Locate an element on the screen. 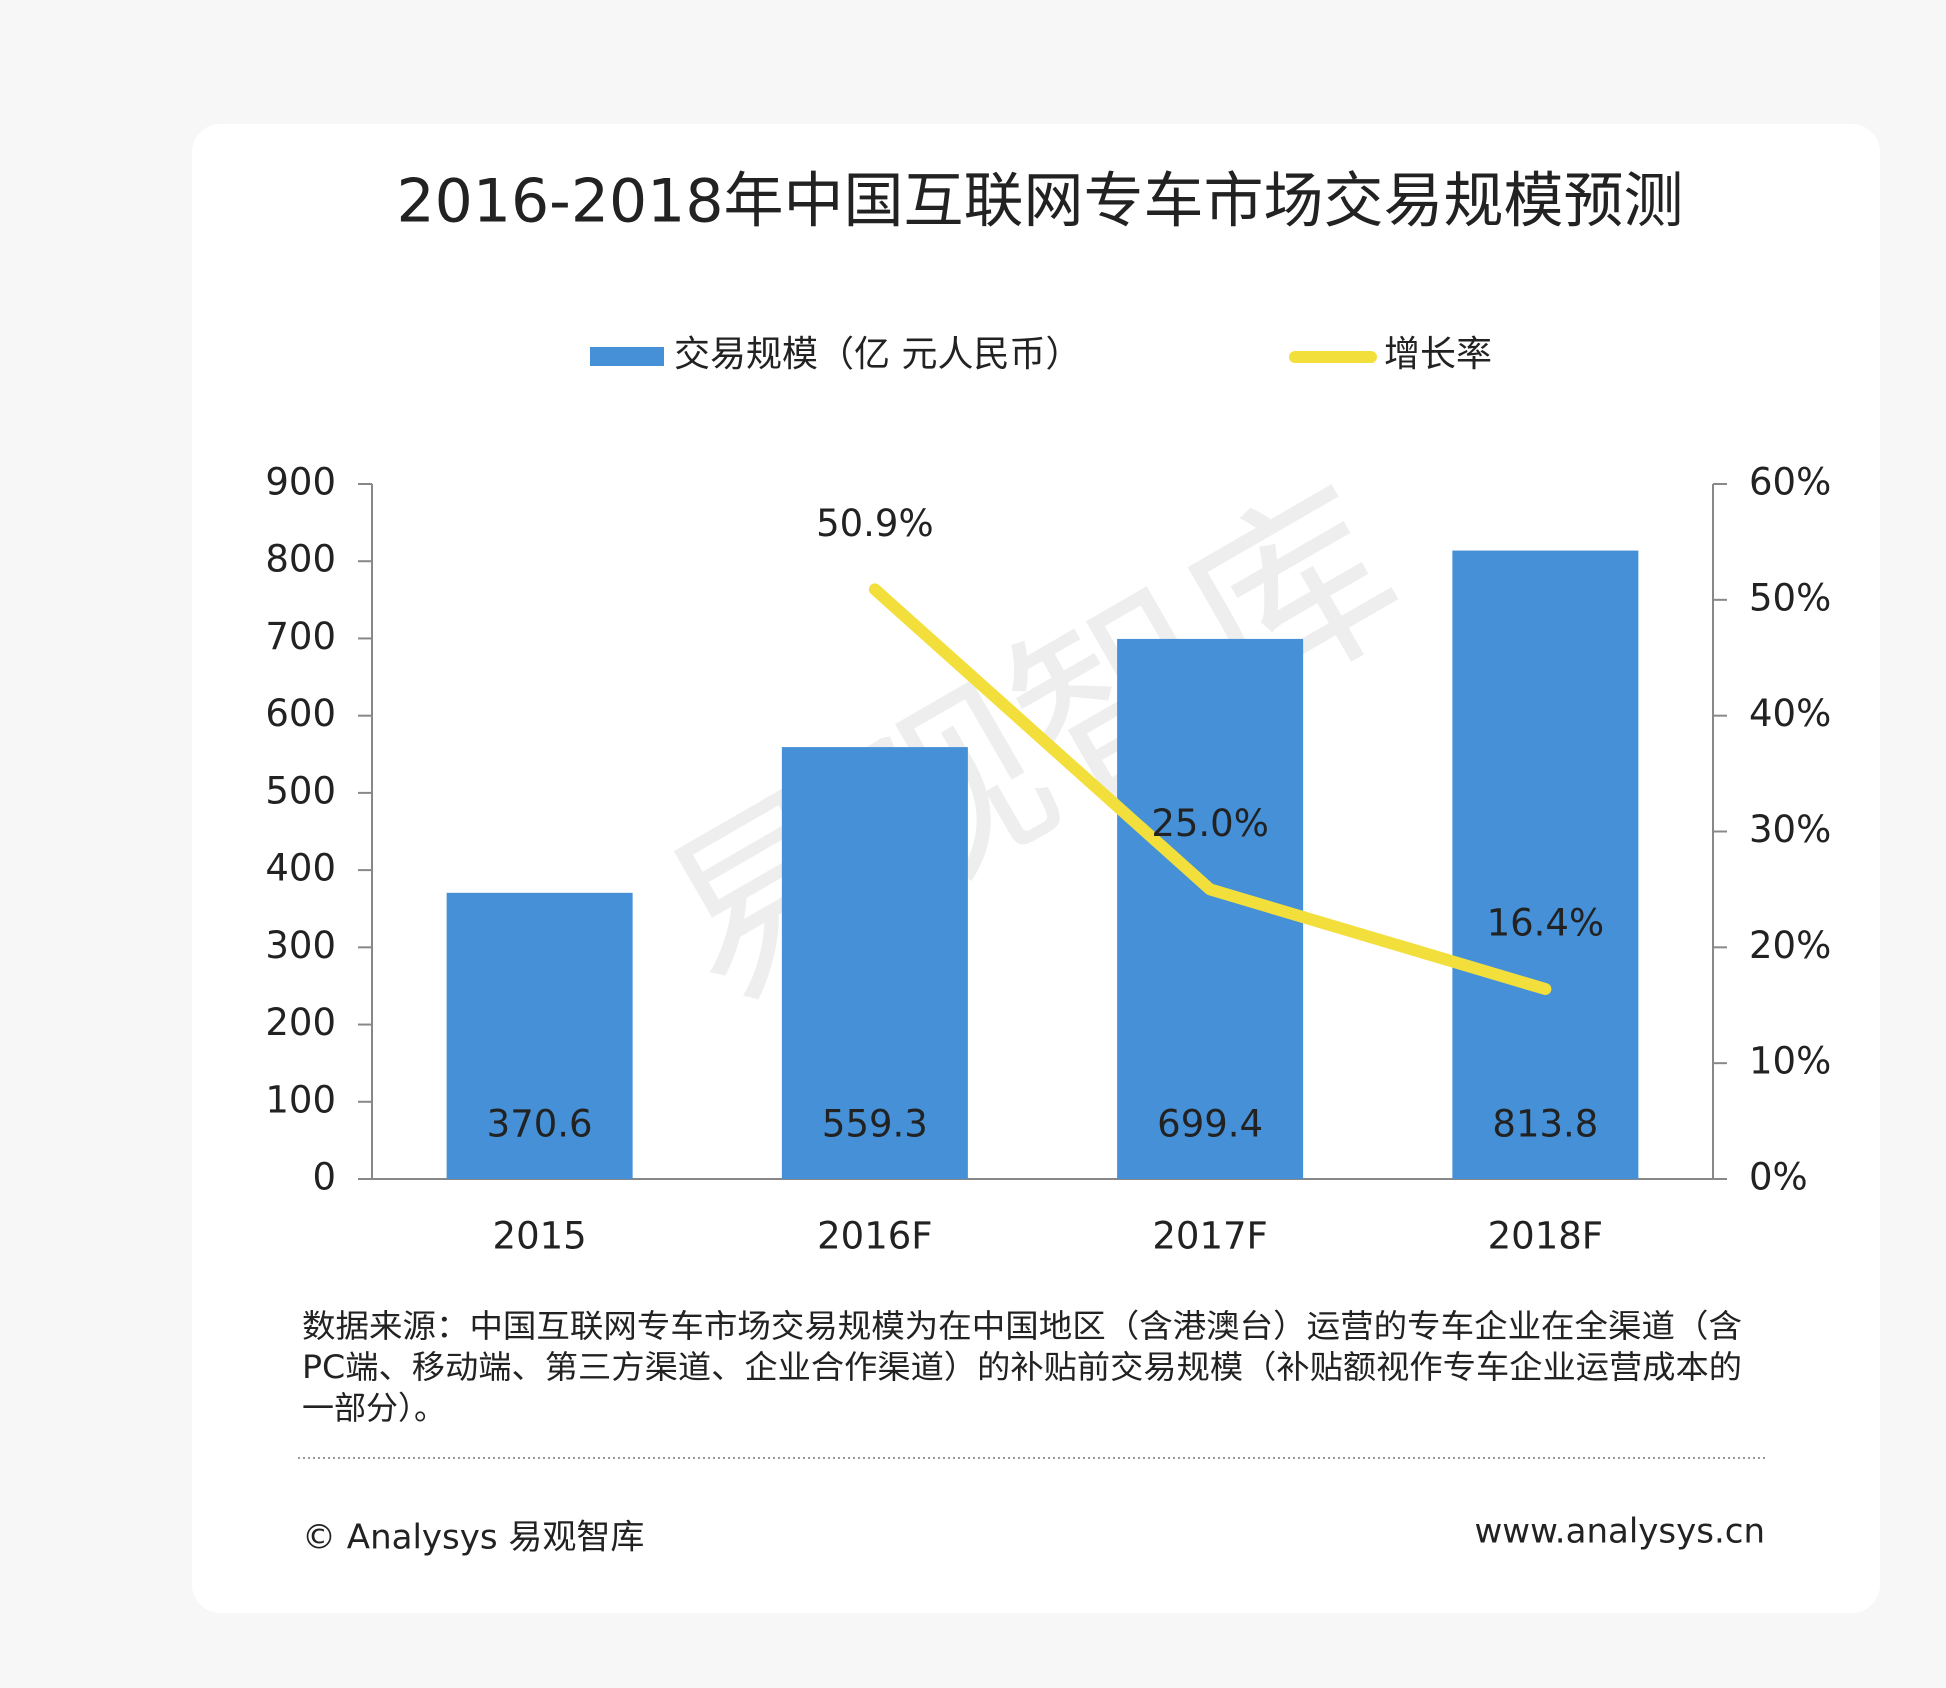  line-value-label: 16.4% is located at coordinates (1546, 923).